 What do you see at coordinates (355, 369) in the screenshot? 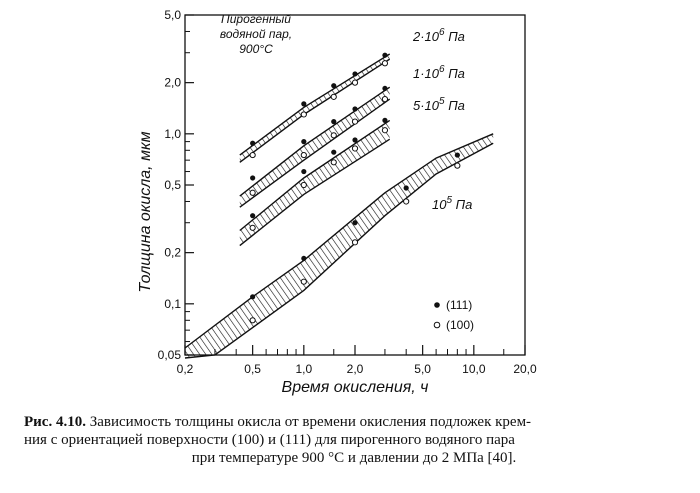
I see `x-tick-label: 2,0` at bounding box center [355, 369].